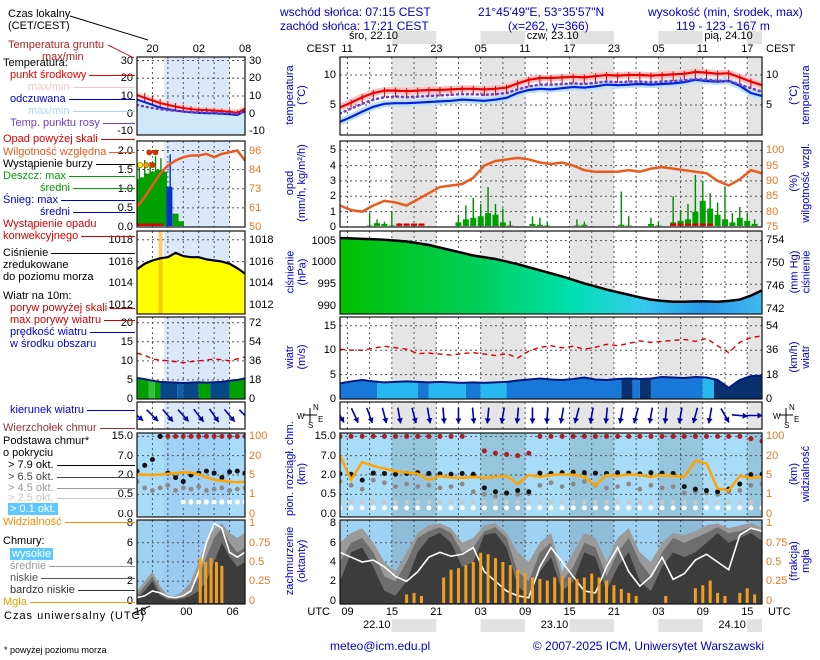 This screenshot has height=660, width=820. Describe the element at coordinates (800, 95) in the screenshot. I see `axis-title-temp-right: (°C) temperatura` at that location.